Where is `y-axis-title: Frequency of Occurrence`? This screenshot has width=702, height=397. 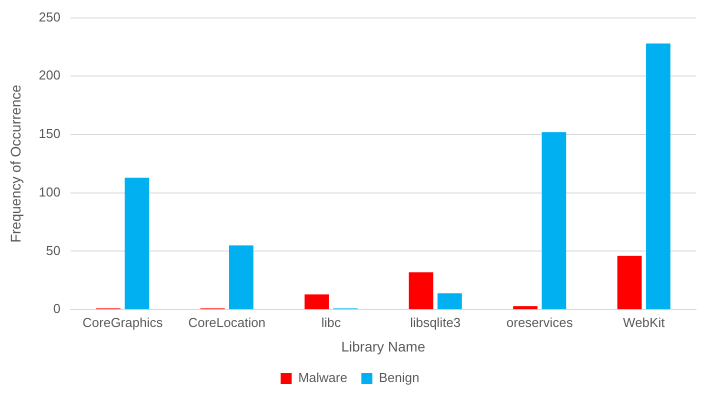 y-axis-title: Frequency of Occurrence is located at coordinates (15, 163).